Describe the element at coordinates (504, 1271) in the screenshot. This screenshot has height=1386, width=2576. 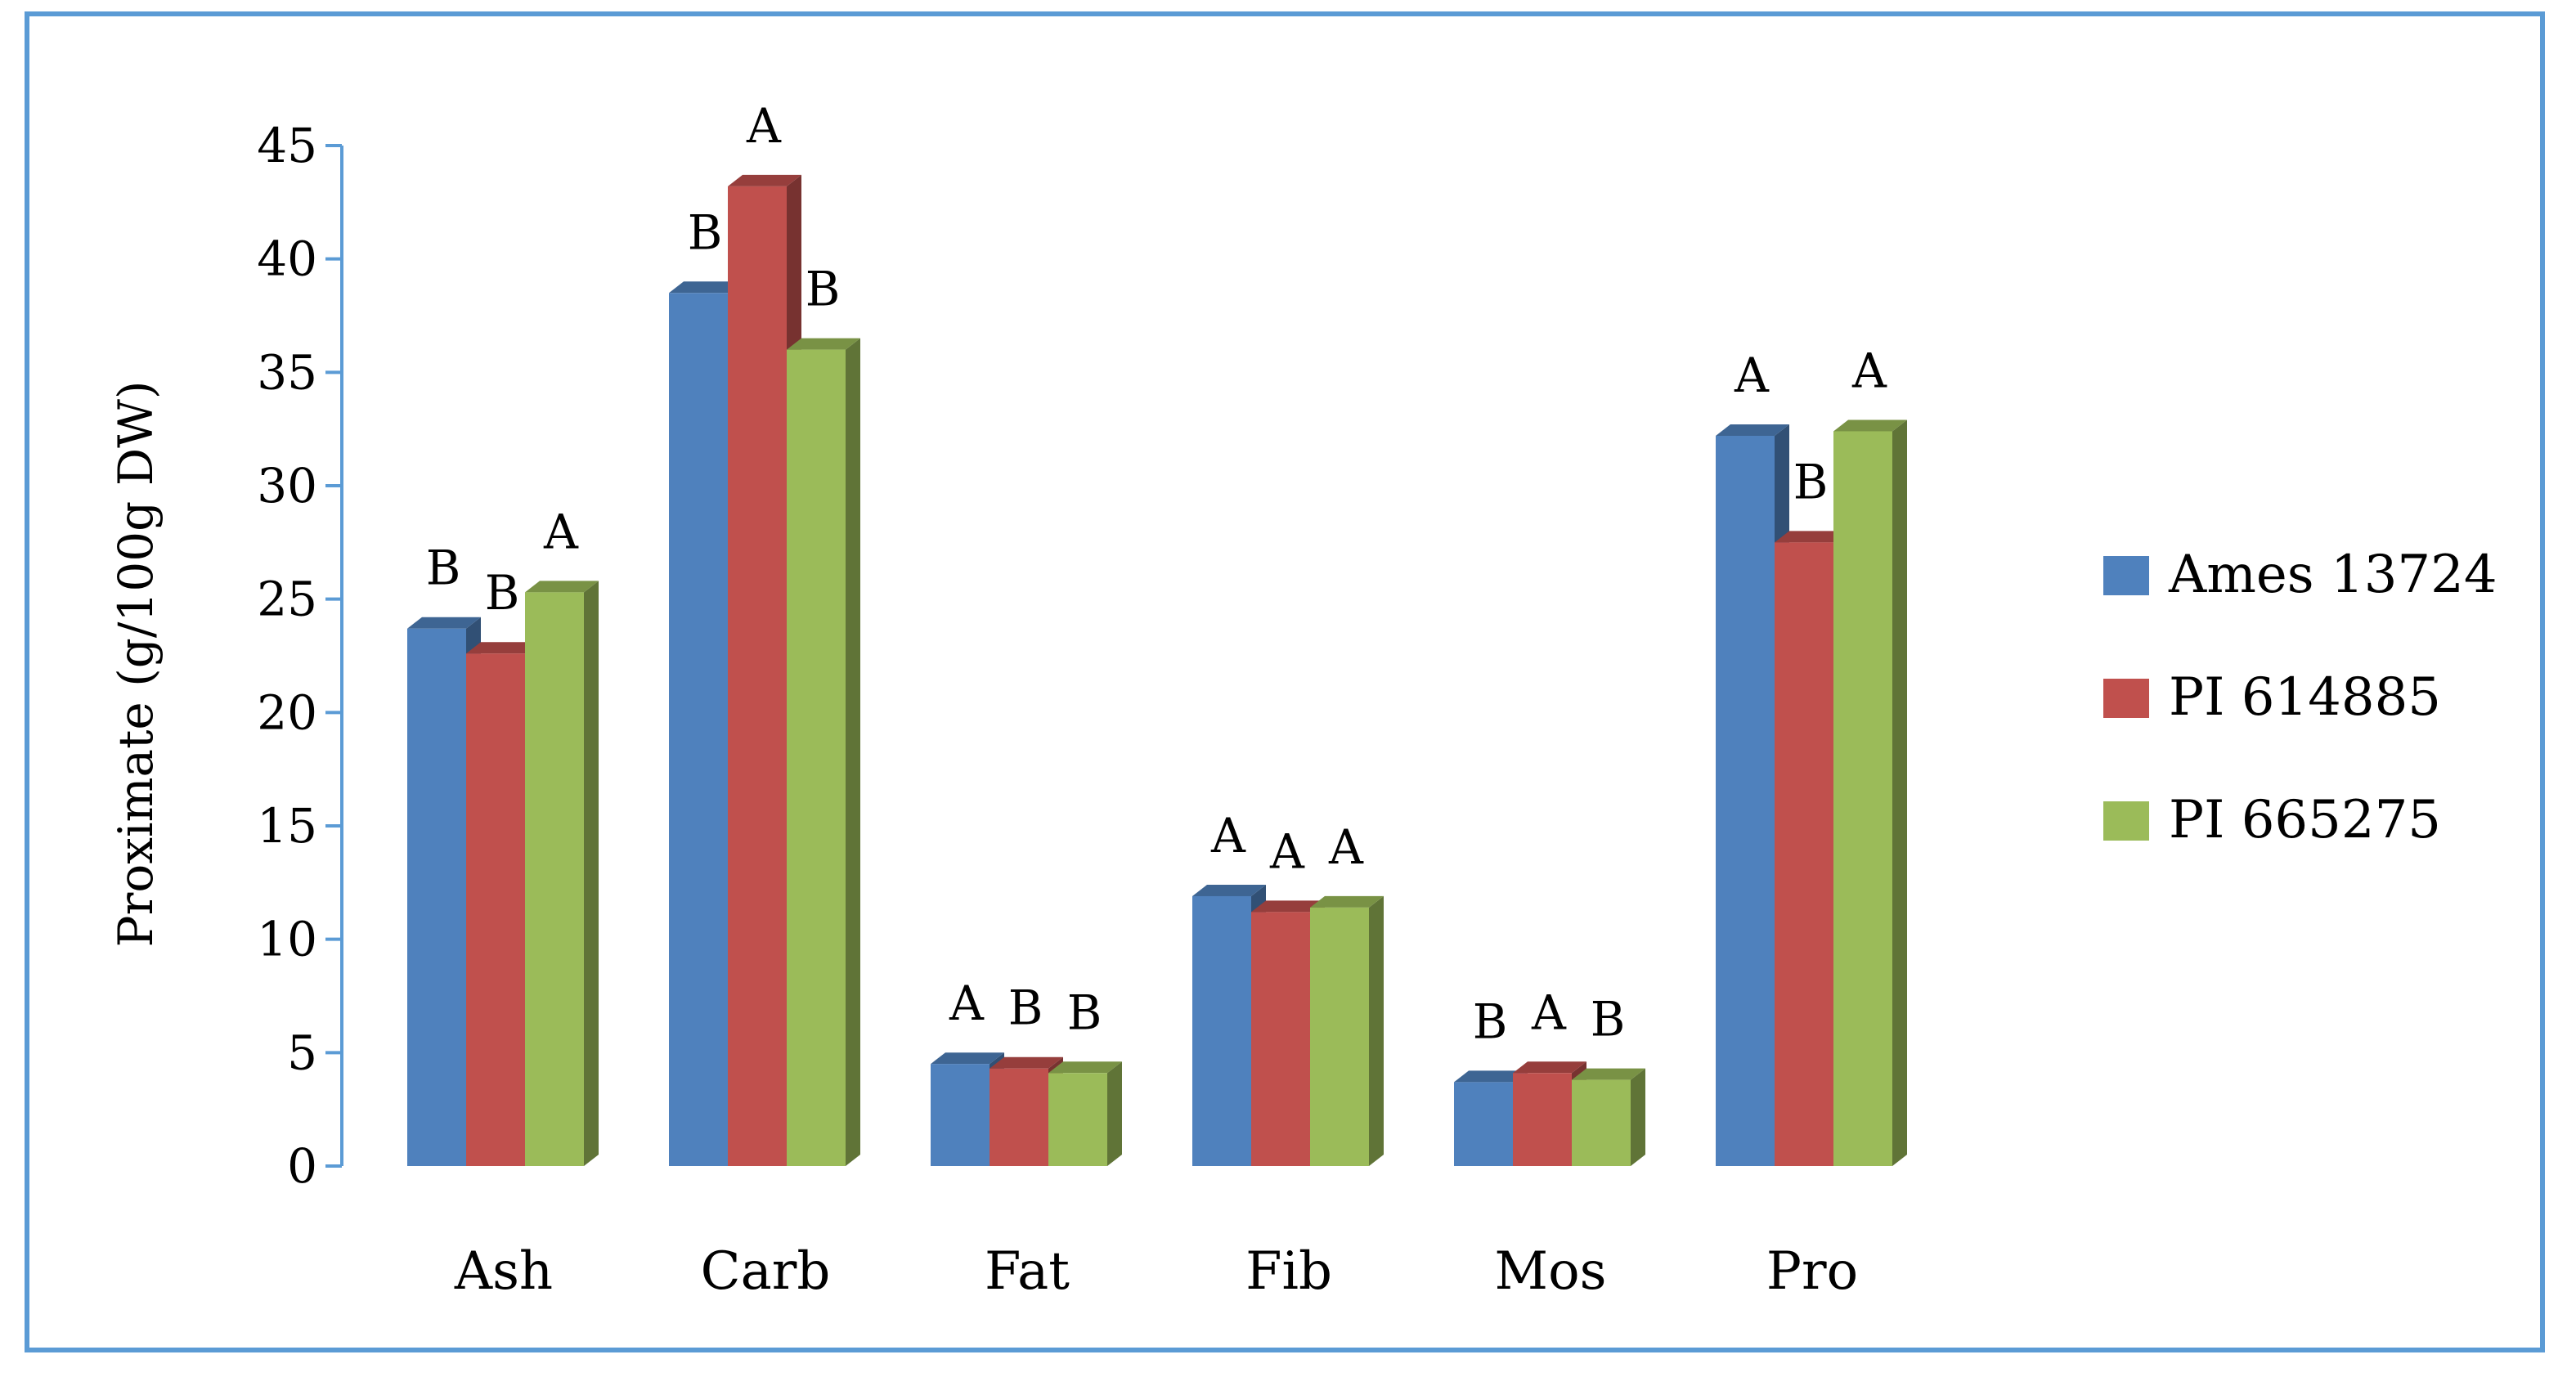
I see `x-tick-label: Ash` at that location.